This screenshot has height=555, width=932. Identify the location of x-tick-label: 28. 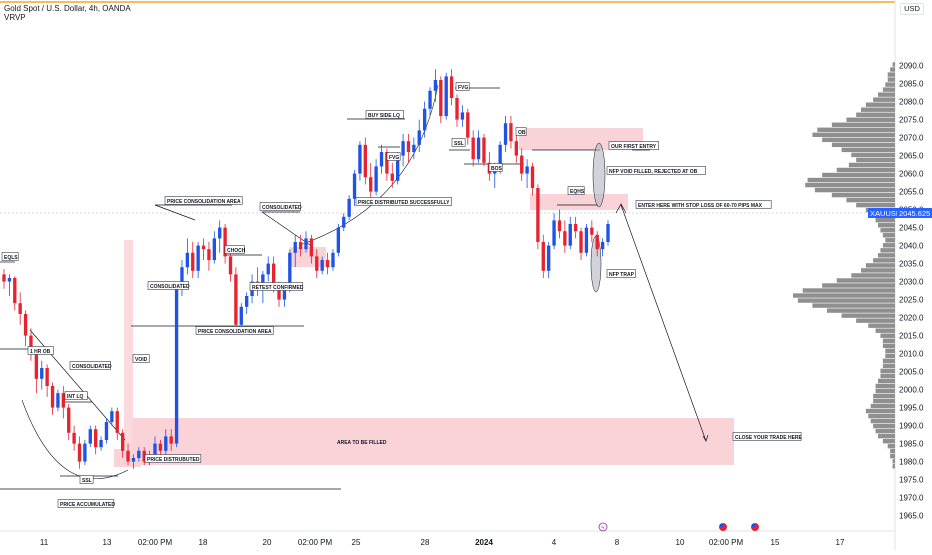
(425, 542).